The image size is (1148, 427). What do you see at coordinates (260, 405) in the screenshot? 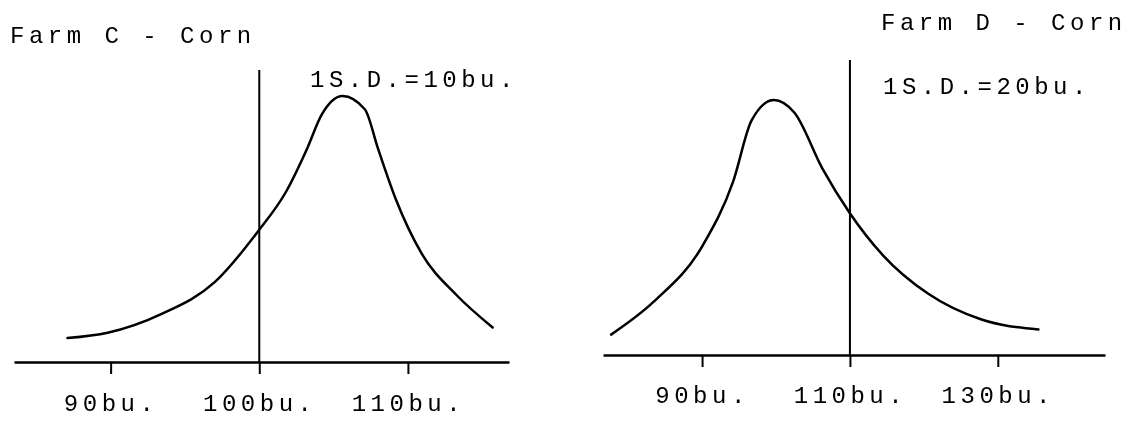
I see `x-tick-label: 100bu.` at bounding box center [260, 405].